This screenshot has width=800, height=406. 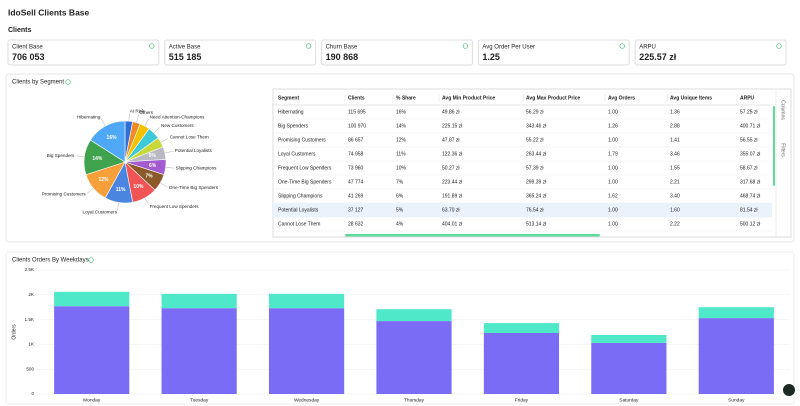 What do you see at coordinates (38, 83) in the screenshot?
I see `chart-title: Clients by Segment` at bounding box center [38, 83].